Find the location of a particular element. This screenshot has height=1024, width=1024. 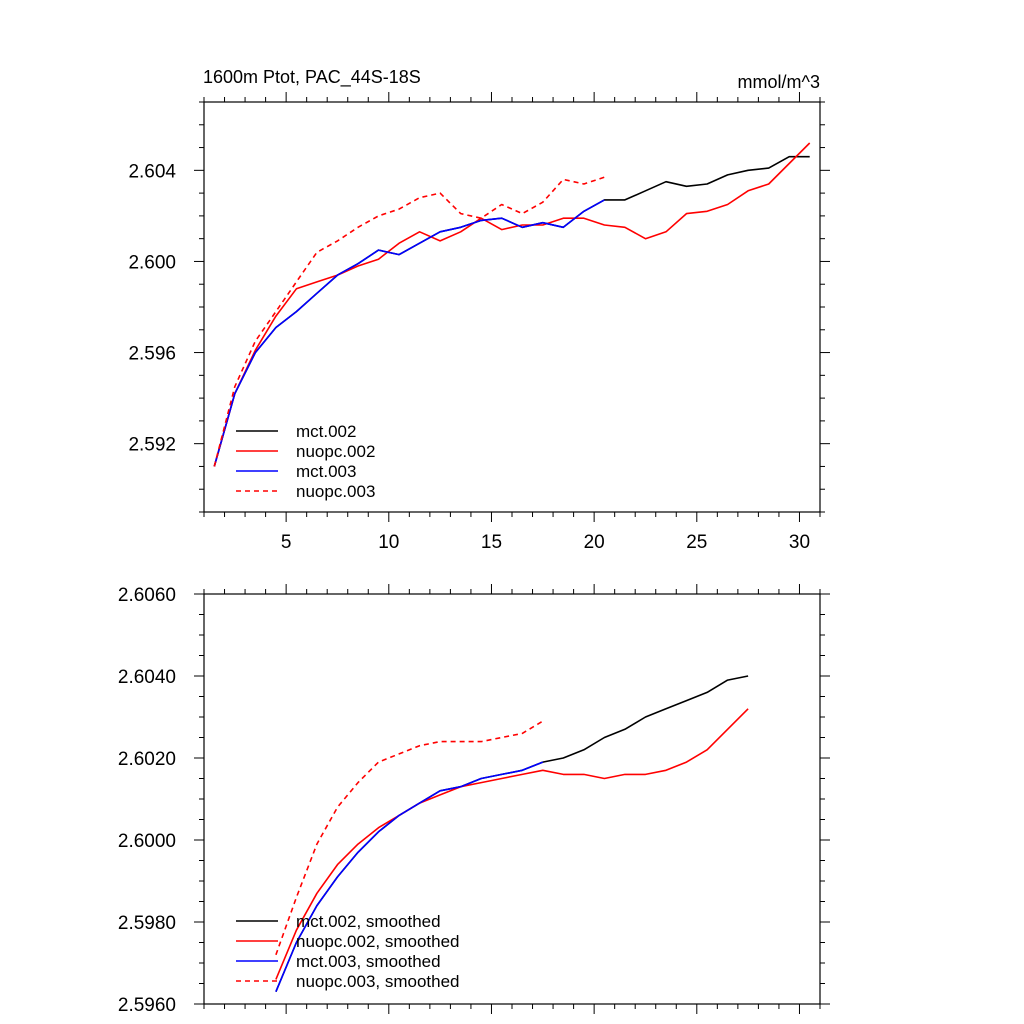

y-tick-label: 2.5980 is located at coordinates (147, 923).